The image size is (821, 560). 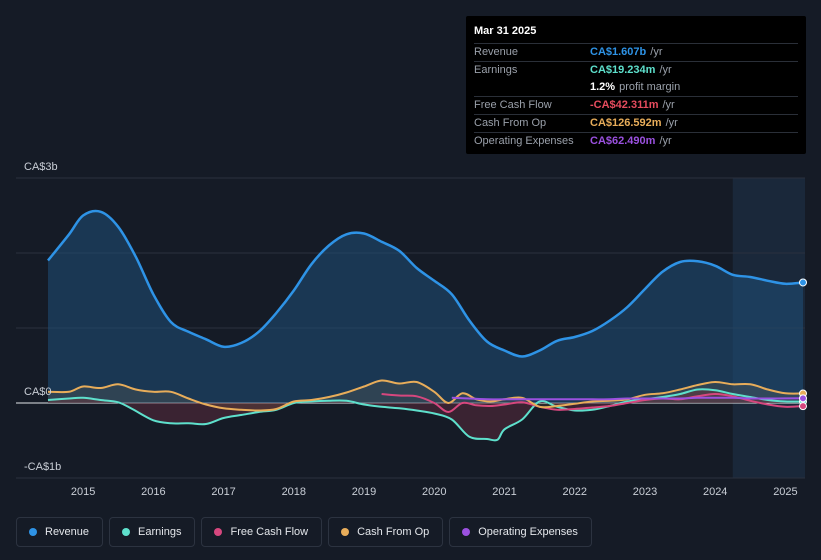 I want to click on legend-item-operating-expenses: Operating Expenses, so click(x=520, y=532).